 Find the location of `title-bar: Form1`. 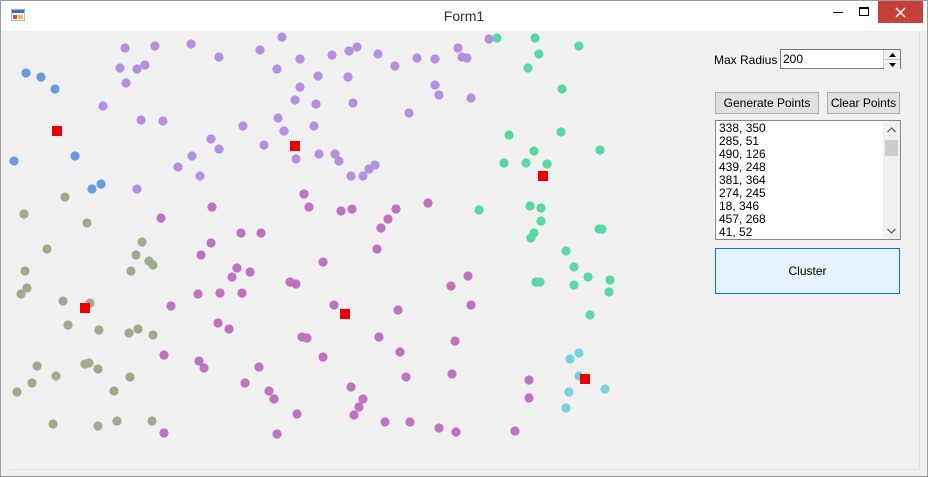

title-bar: Form1 is located at coordinates (464, 16).